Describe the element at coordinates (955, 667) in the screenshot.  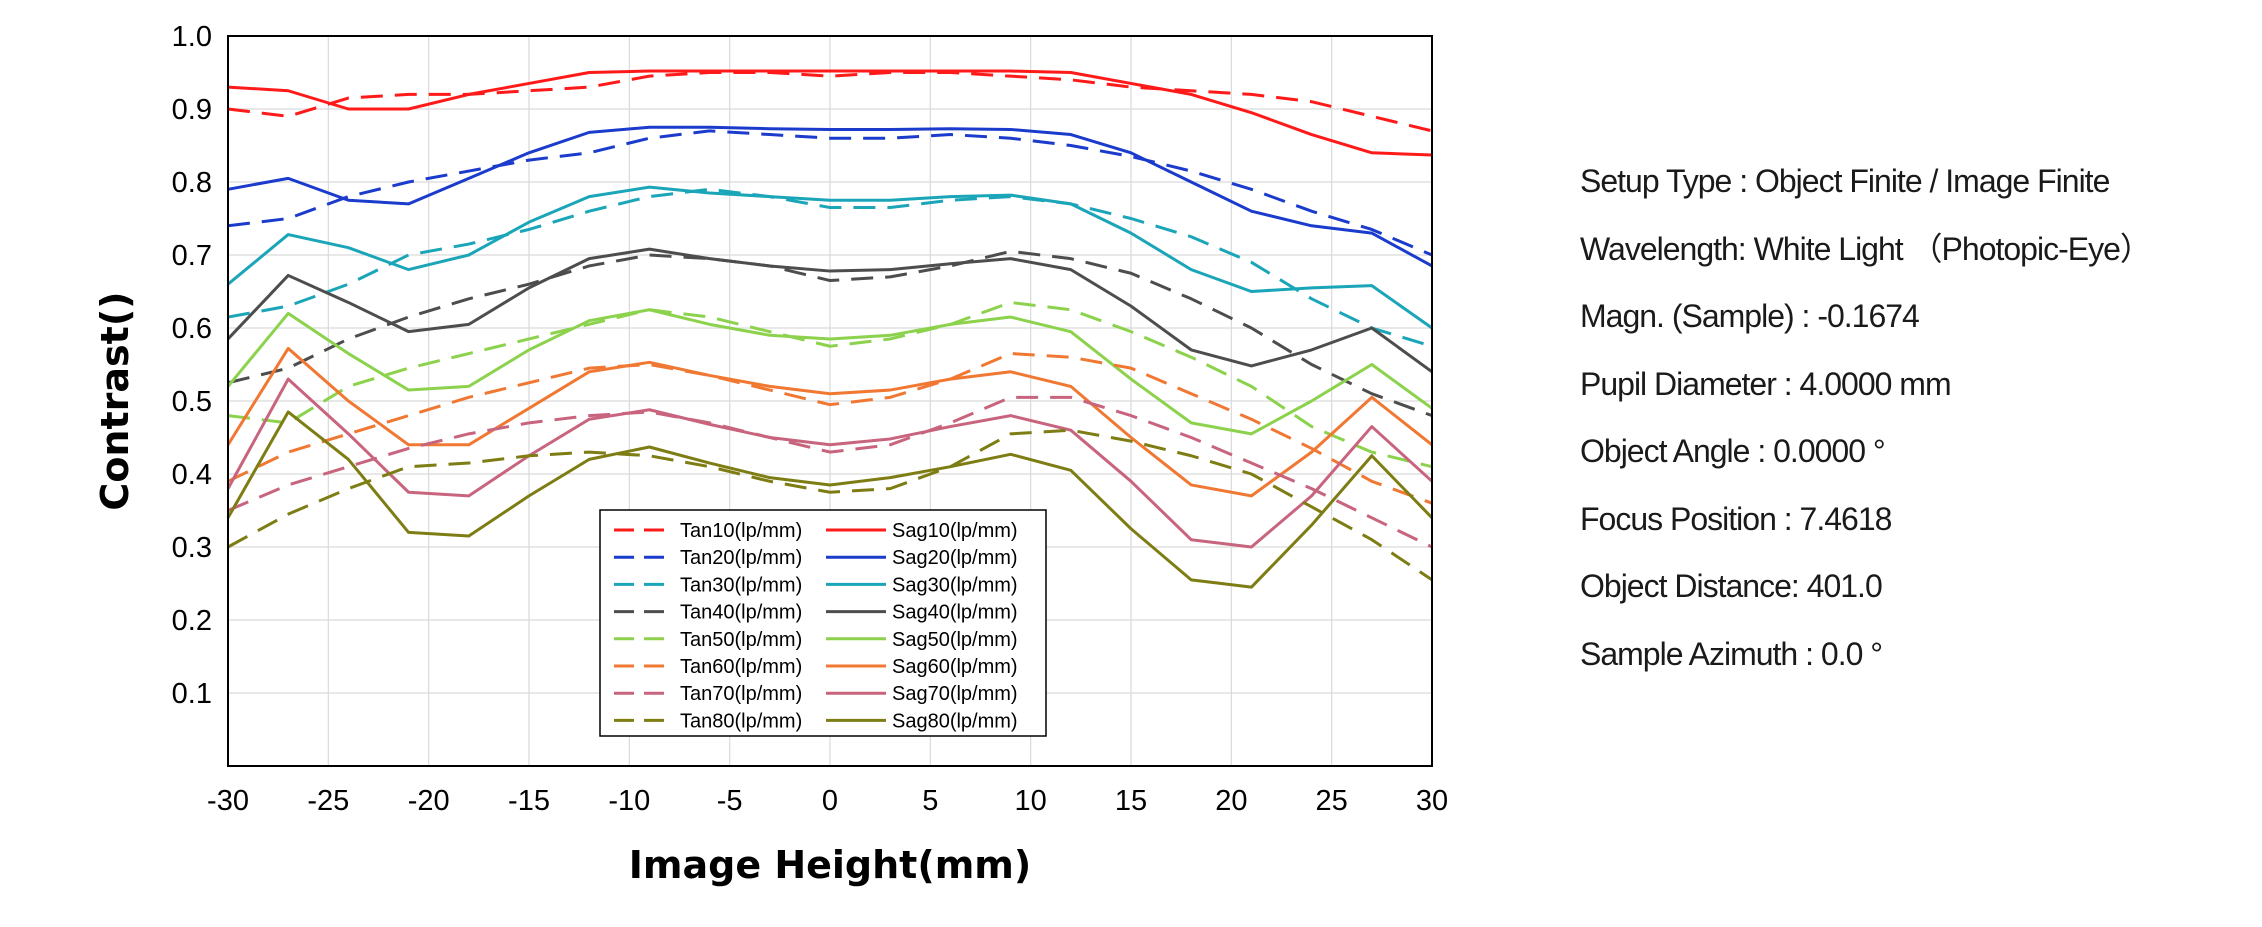
I see `legend-label: Sag60(lp/mm)` at that location.